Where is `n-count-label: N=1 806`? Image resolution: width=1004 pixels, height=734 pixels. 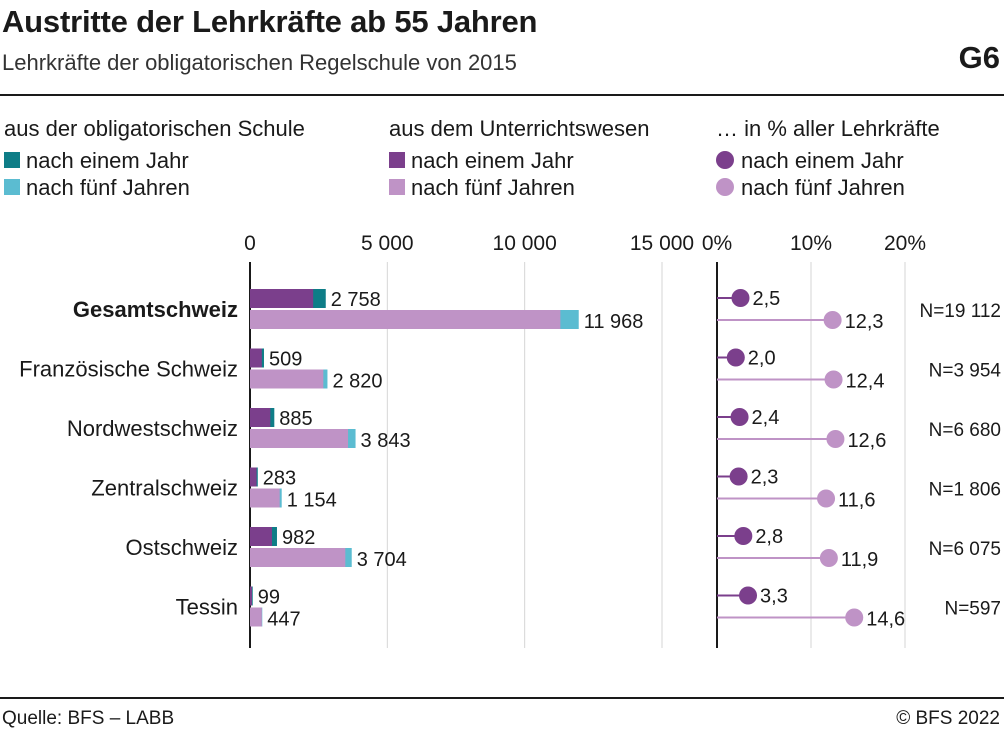 n-count-label: N=1 806 is located at coordinates (965, 490).